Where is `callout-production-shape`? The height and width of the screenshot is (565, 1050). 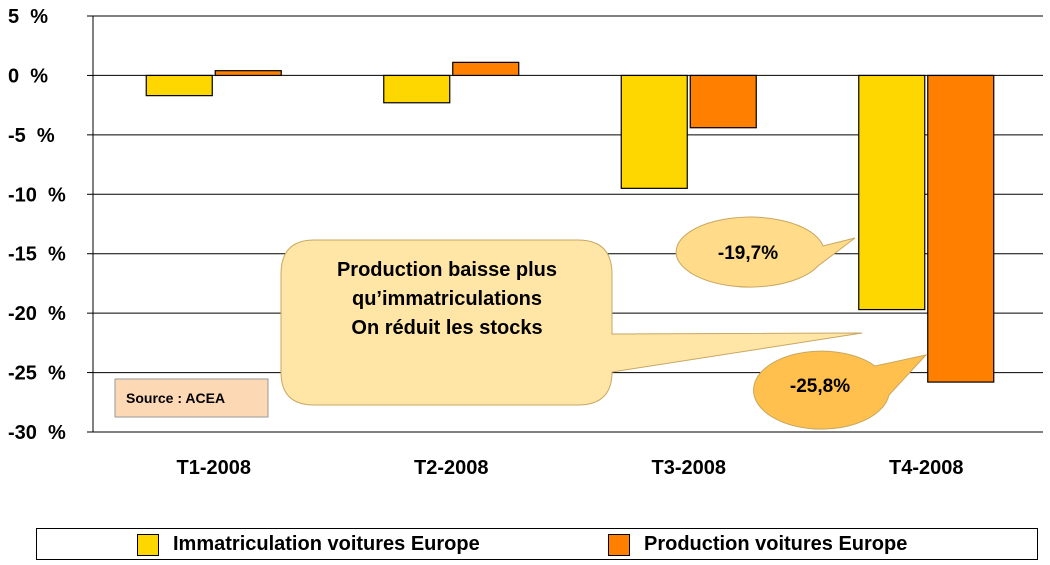 callout-production-shape is located at coordinates (840, 390).